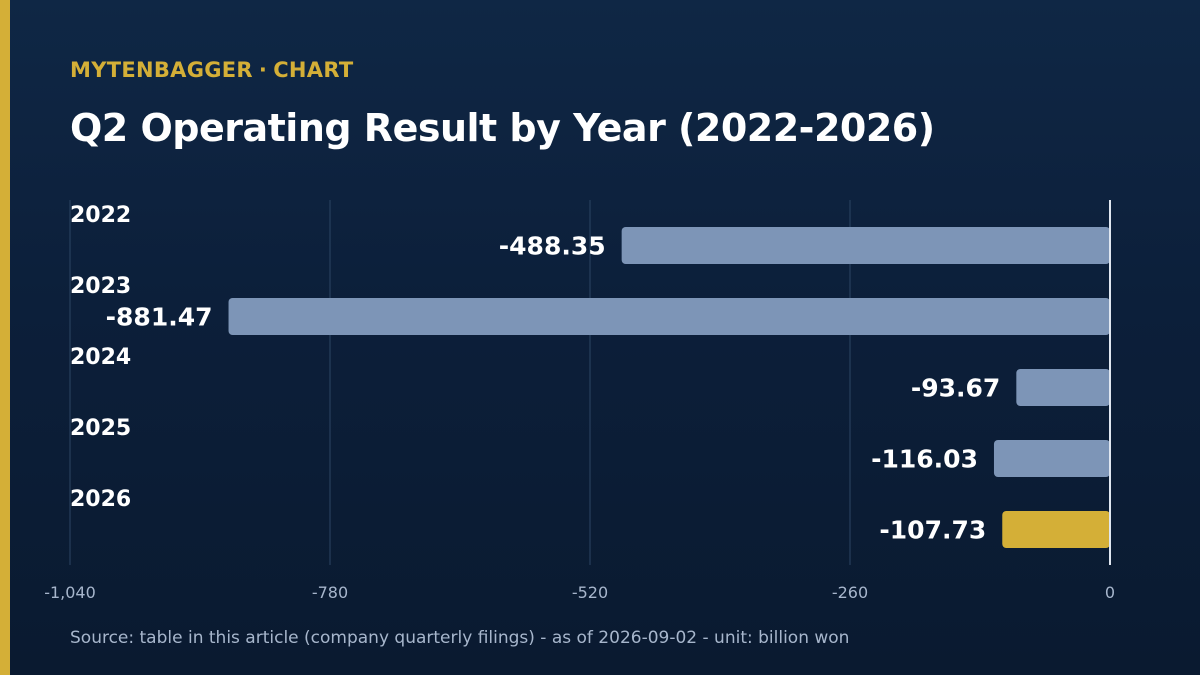  I want to click on chart-title: Q2 Operating Result by Year (2022-2026), so click(502, 128).